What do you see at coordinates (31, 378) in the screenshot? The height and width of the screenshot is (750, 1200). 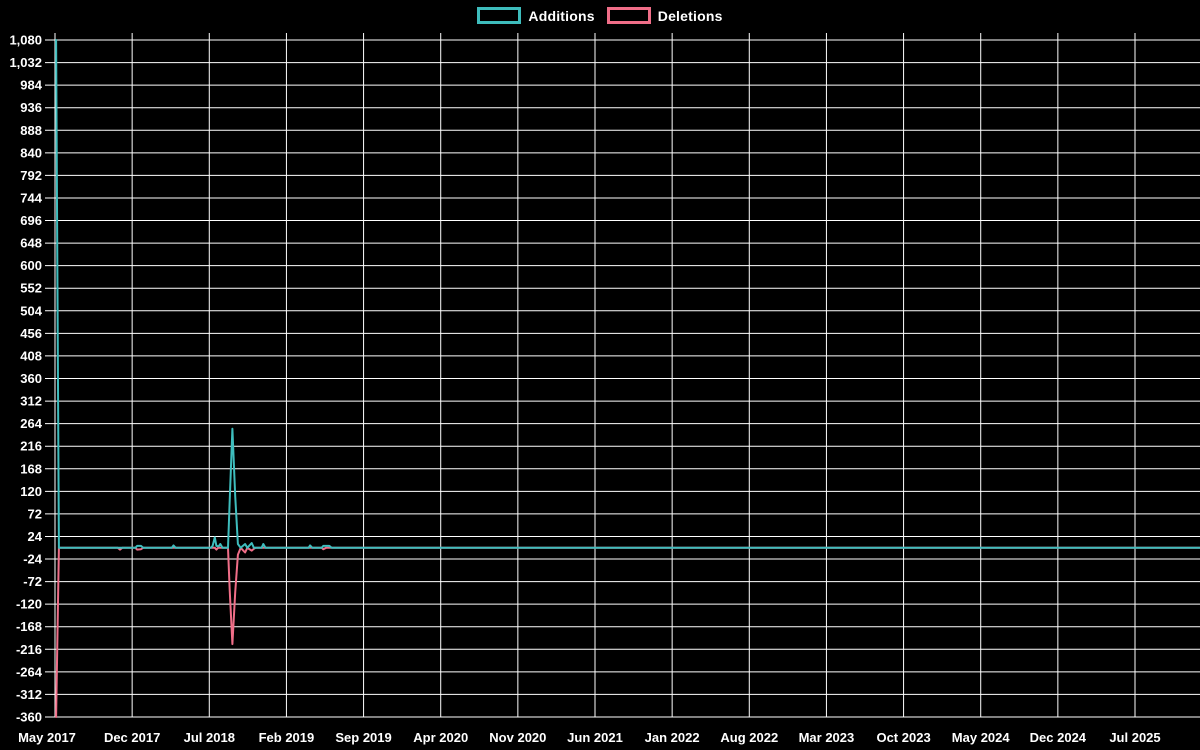 I see `y-axis-tick-label: 360` at bounding box center [31, 378].